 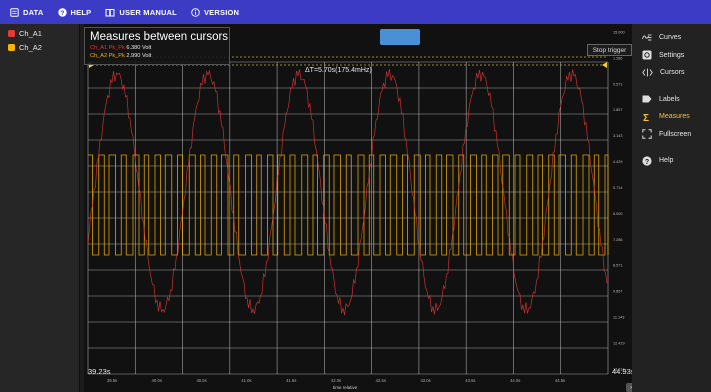 What do you see at coordinates (30, 33) in the screenshot?
I see `channel-label: Ch_A1` at bounding box center [30, 33].